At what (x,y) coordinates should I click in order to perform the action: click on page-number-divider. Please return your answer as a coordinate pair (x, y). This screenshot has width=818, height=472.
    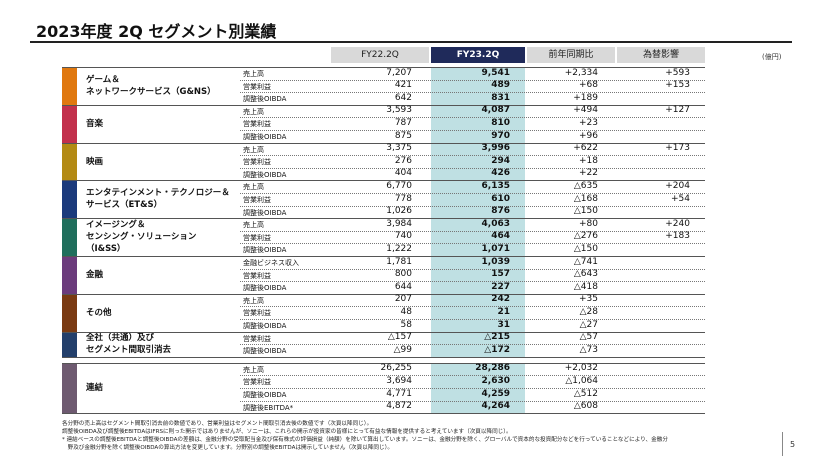
    Looking at the image, I should click on (782, 444).